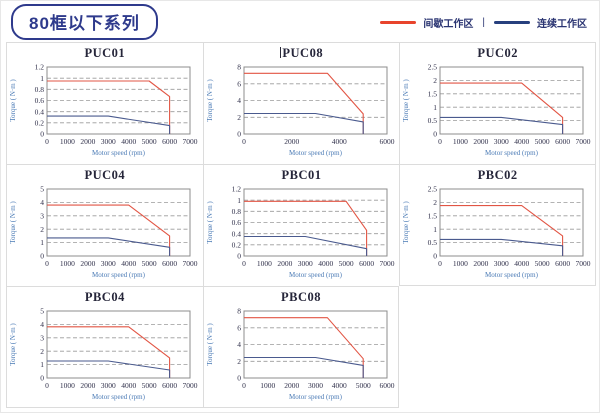  What do you see at coordinates (105, 175) in the screenshot?
I see `chart-title: PUC04` at bounding box center [105, 175].